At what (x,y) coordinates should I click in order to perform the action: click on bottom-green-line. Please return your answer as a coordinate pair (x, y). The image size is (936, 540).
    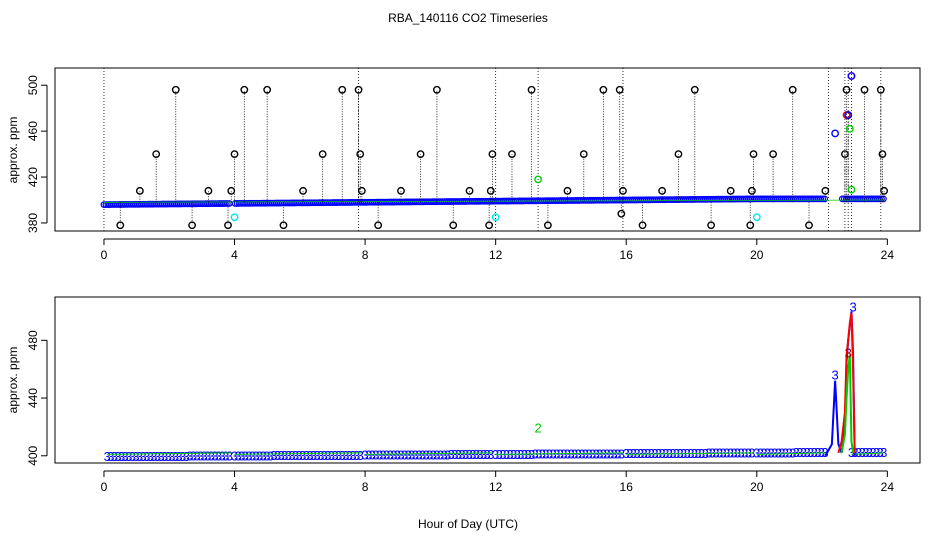
    Looking at the image, I should click on (847, 404).